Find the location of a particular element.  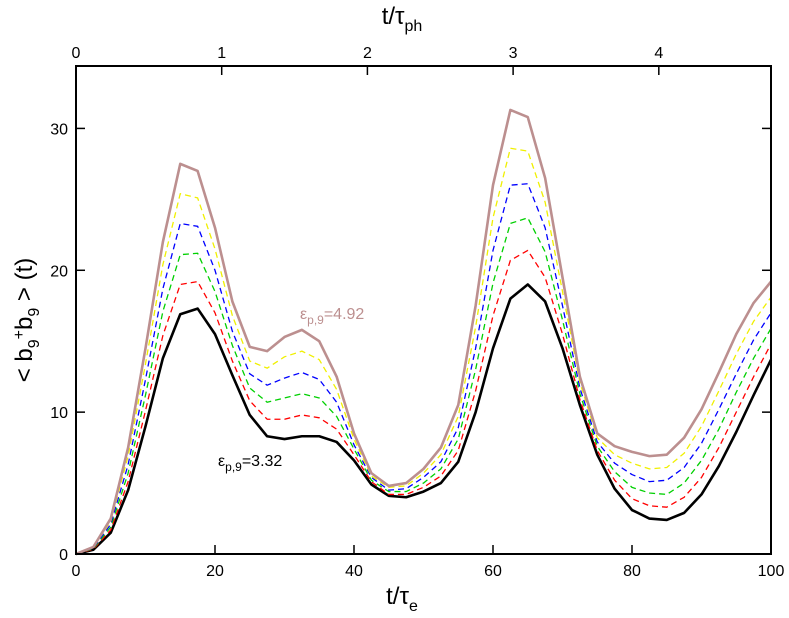

x2-axis-label-part: ph is located at coordinates (414, 26).